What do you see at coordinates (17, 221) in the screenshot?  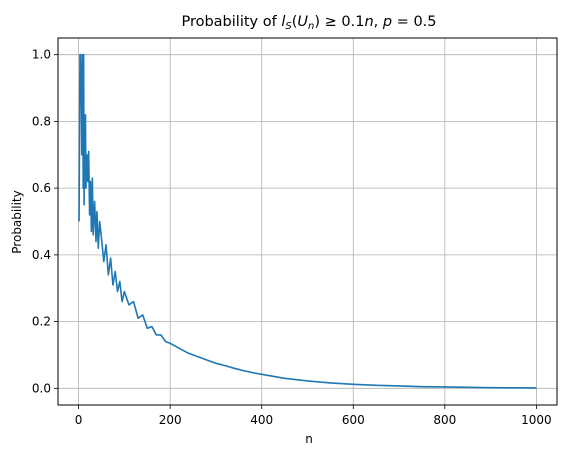 I see `y-axis-label: Probability` at bounding box center [17, 221].